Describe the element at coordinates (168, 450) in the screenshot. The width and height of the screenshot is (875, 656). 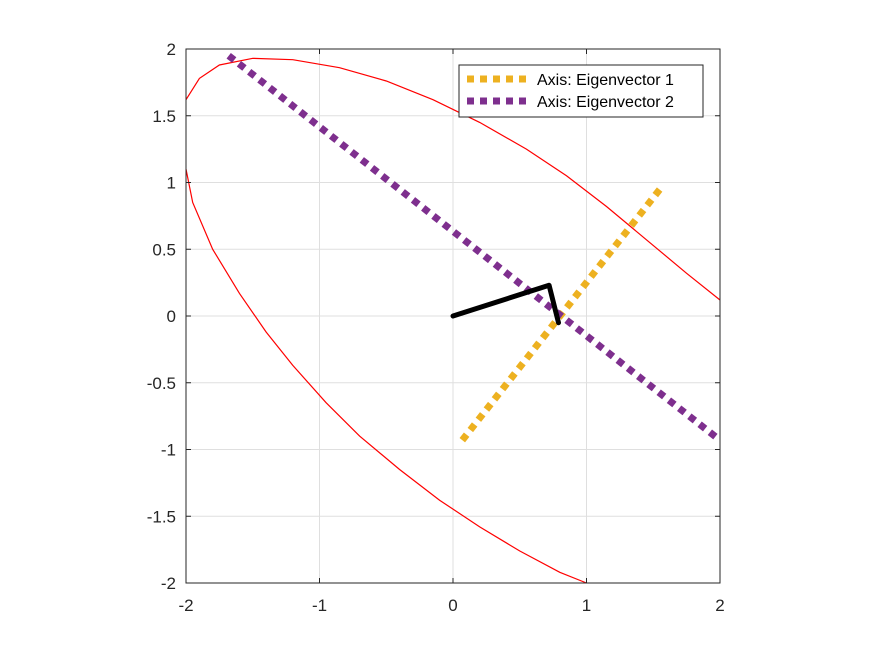
I see `y-tick-label: -1` at that location.